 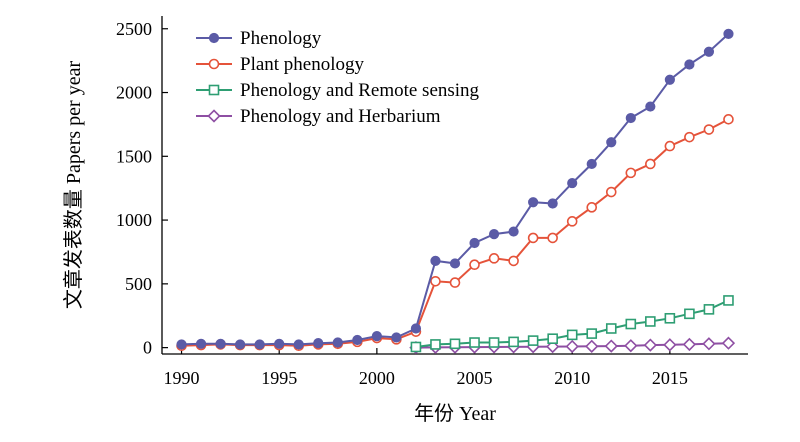 I want to click on y-tick-label: 0, so click(x=147, y=348).